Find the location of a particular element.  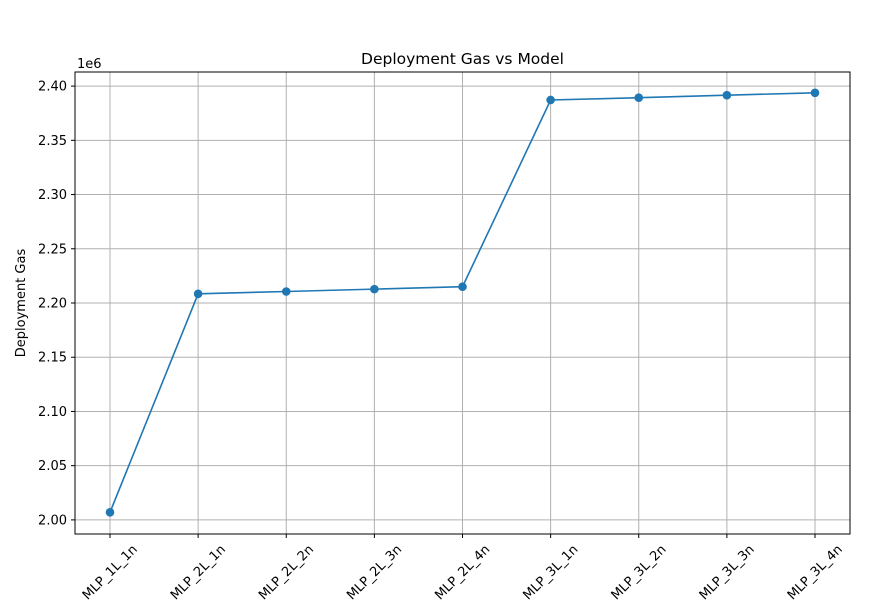

y-tick-label: 2.15 is located at coordinates (52, 358).